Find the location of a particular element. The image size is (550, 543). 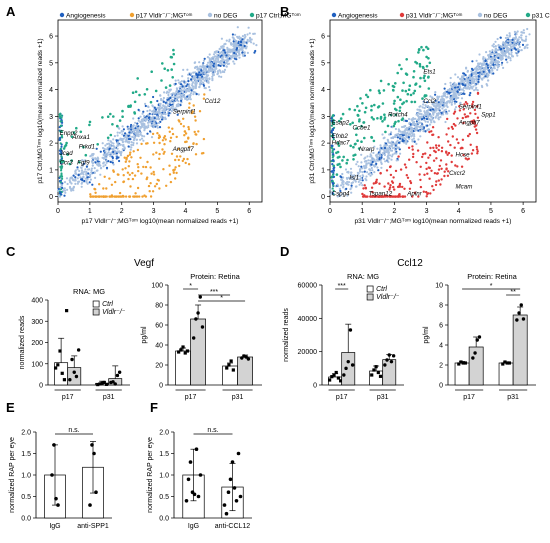

y-tick-label: 2 is located at coordinates (323, 144).